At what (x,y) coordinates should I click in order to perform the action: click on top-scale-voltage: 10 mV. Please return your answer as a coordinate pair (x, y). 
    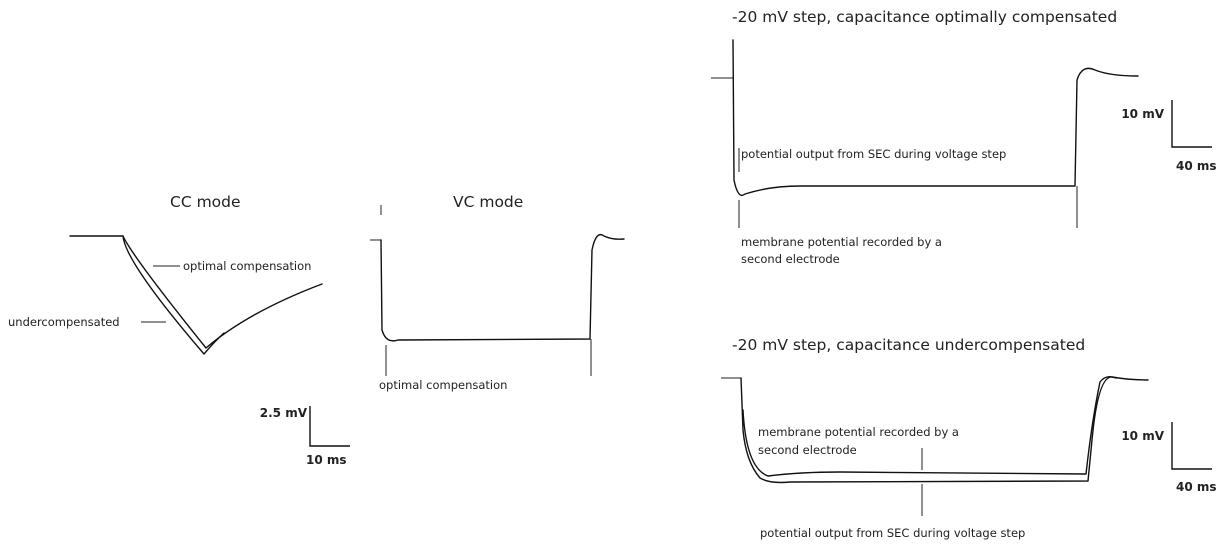
    Looking at the image, I should click on (1142, 114).